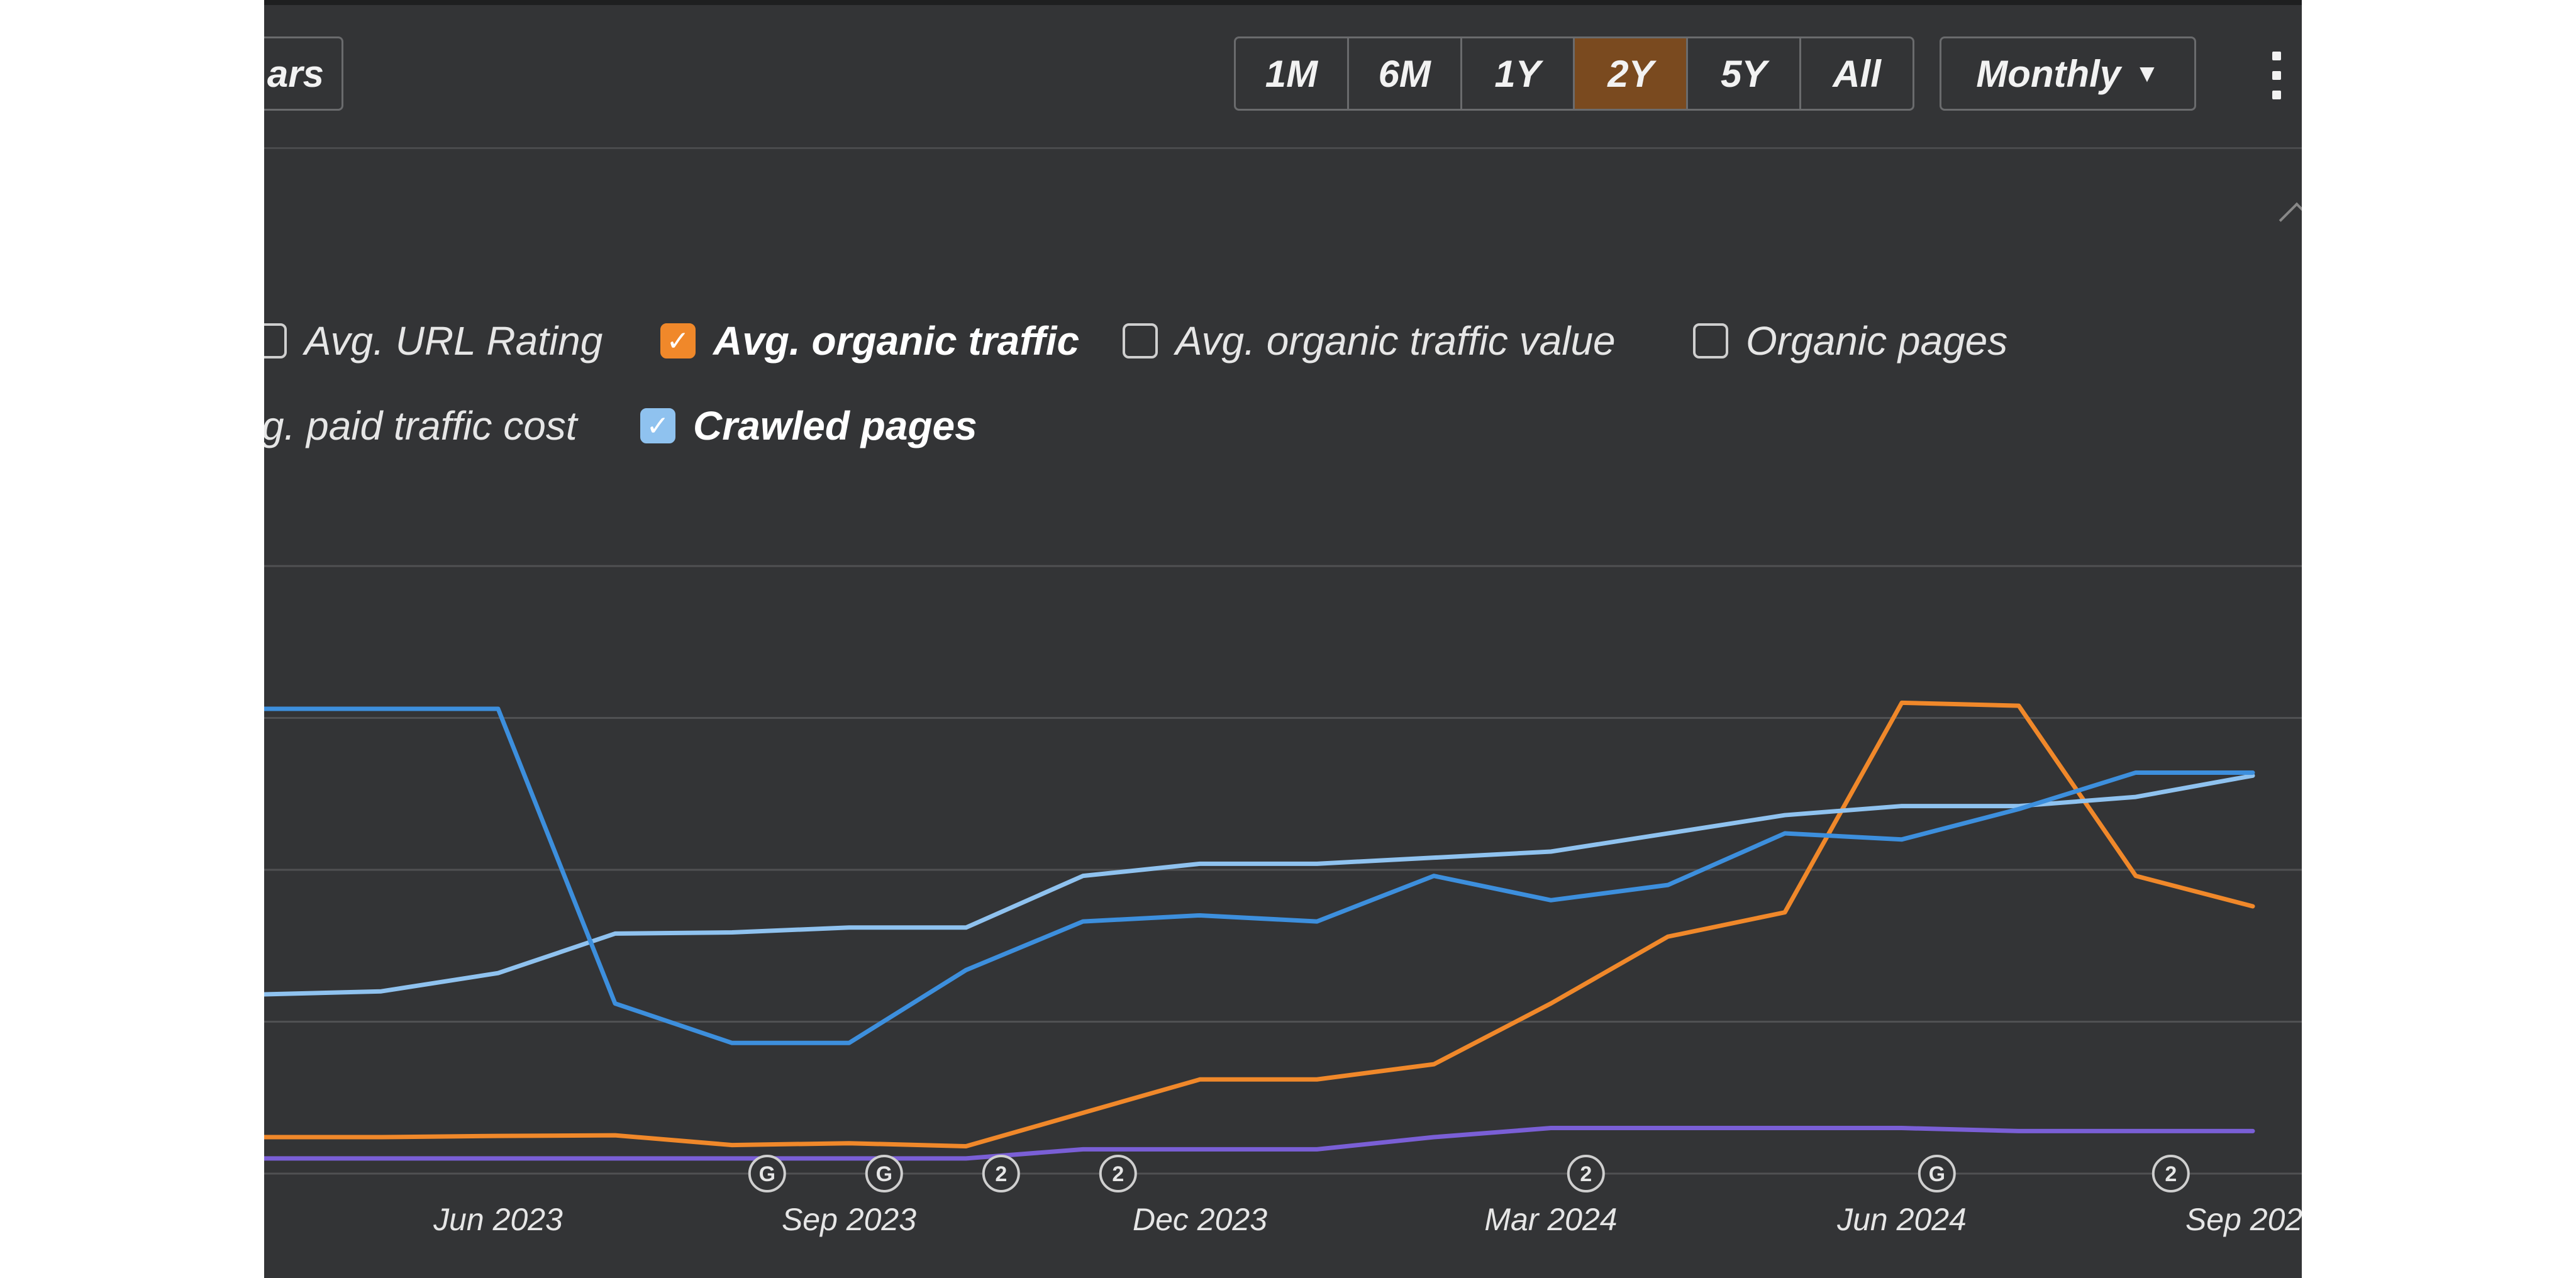 The width and height of the screenshot is (2576, 1278). I want to click on legend-url-rating: Avg. URL Rating, so click(433, 341).